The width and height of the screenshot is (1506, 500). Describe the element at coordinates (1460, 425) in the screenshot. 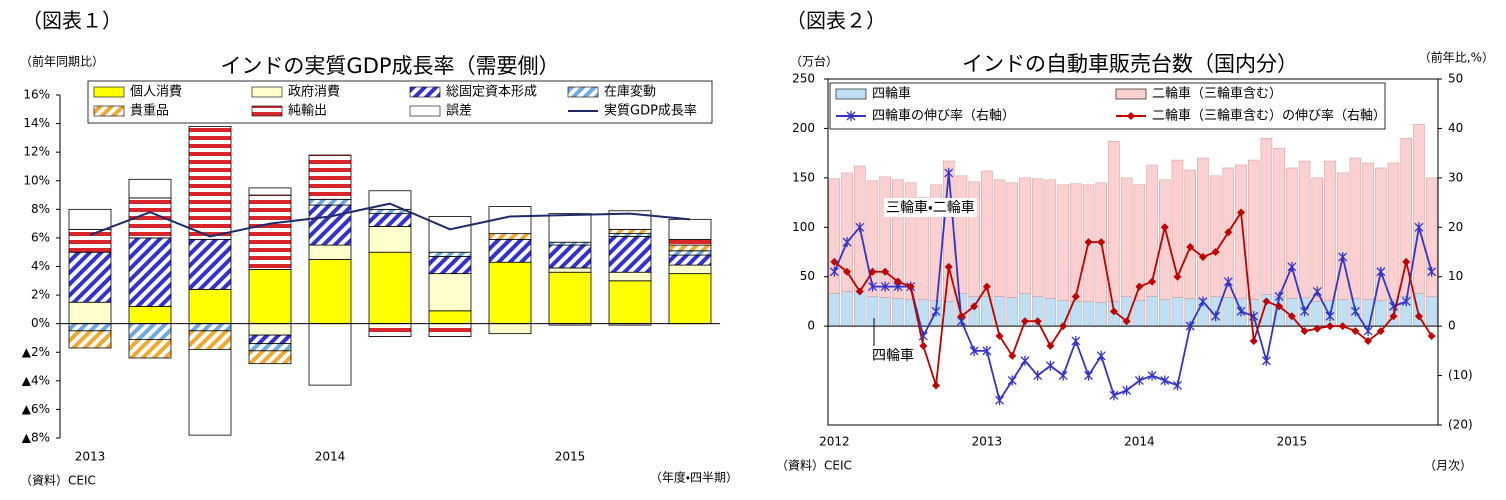

I see `y2-tick-label: (20)` at that location.